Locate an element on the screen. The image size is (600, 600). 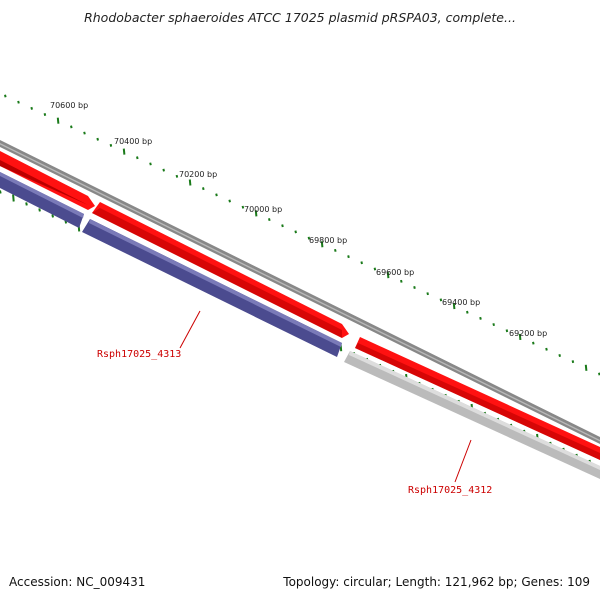
ruler-label: 69200 bp is located at coordinates (528, 333).